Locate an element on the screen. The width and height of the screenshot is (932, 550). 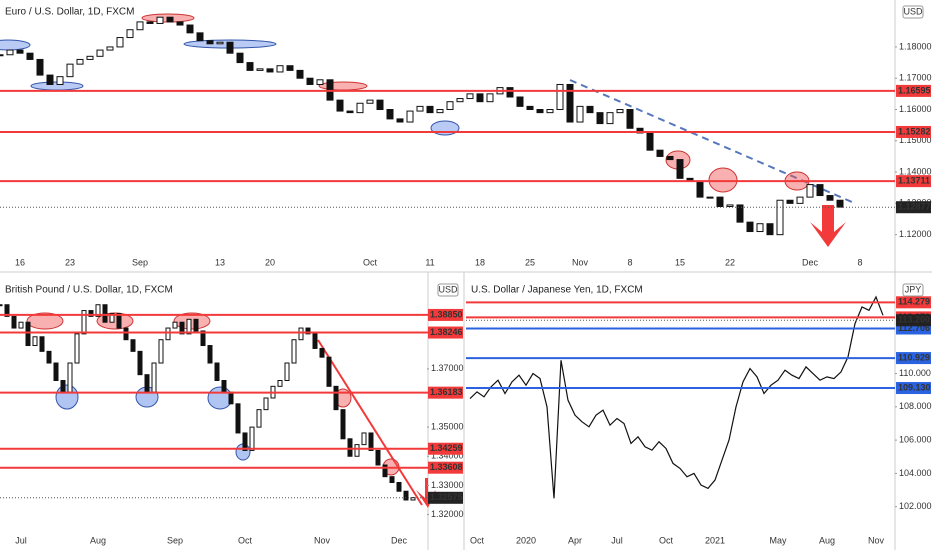
y-tick-label: 106.000 is located at coordinates (915, 439).